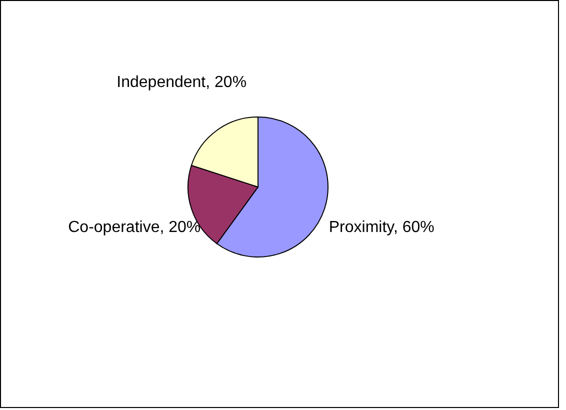 The height and width of the screenshot is (410, 566). What do you see at coordinates (381, 227) in the screenshot?
I see `slice-label: Proximity, 60%` at bounding box center [381, 227].